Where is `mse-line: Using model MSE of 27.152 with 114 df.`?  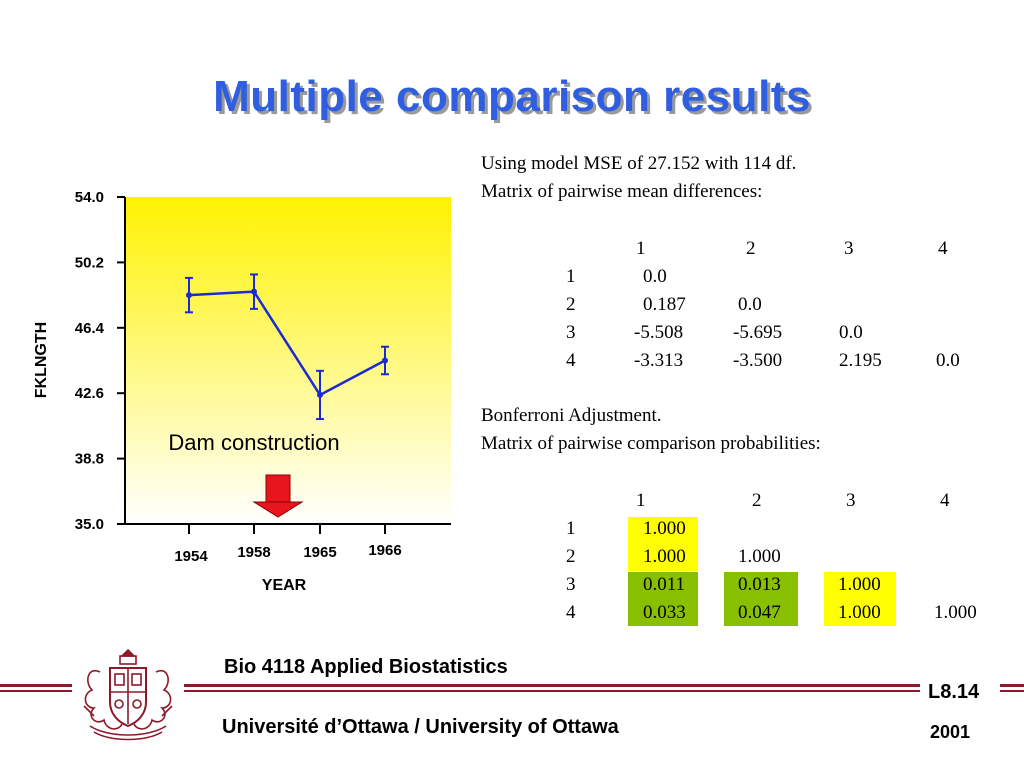
mse-line: Using model MSE of 27.152 with 114 df. is located at coordinates (639, 163).